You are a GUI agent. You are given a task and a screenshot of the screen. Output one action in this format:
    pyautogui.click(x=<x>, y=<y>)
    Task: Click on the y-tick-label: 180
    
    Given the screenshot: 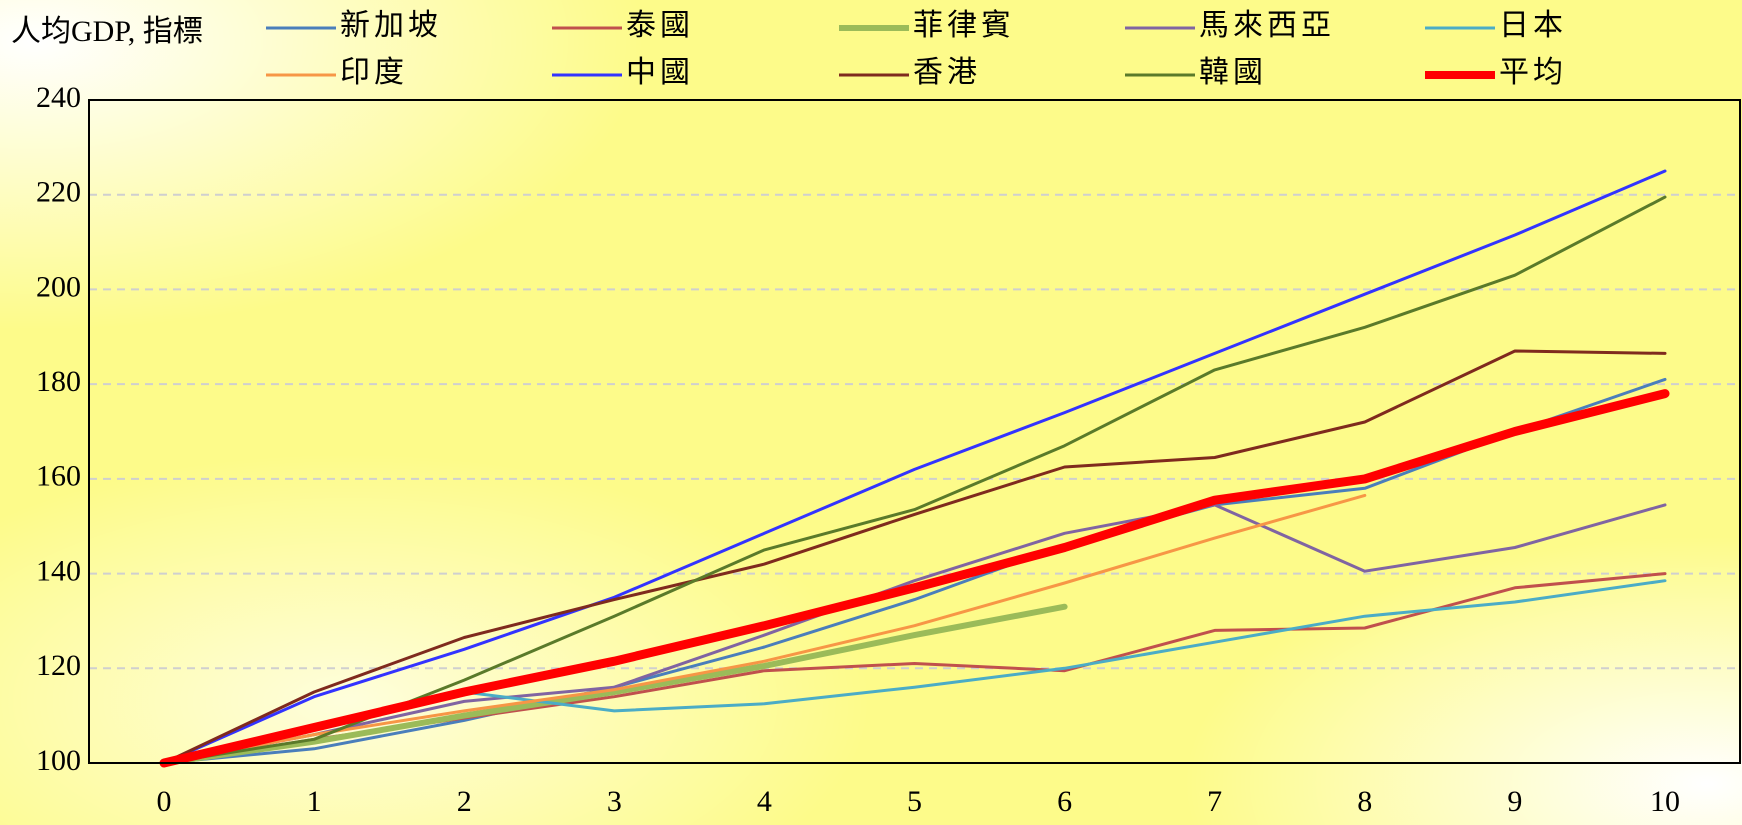 What is the action you would take?
    pyautogui.click(x=58, y=381)
    